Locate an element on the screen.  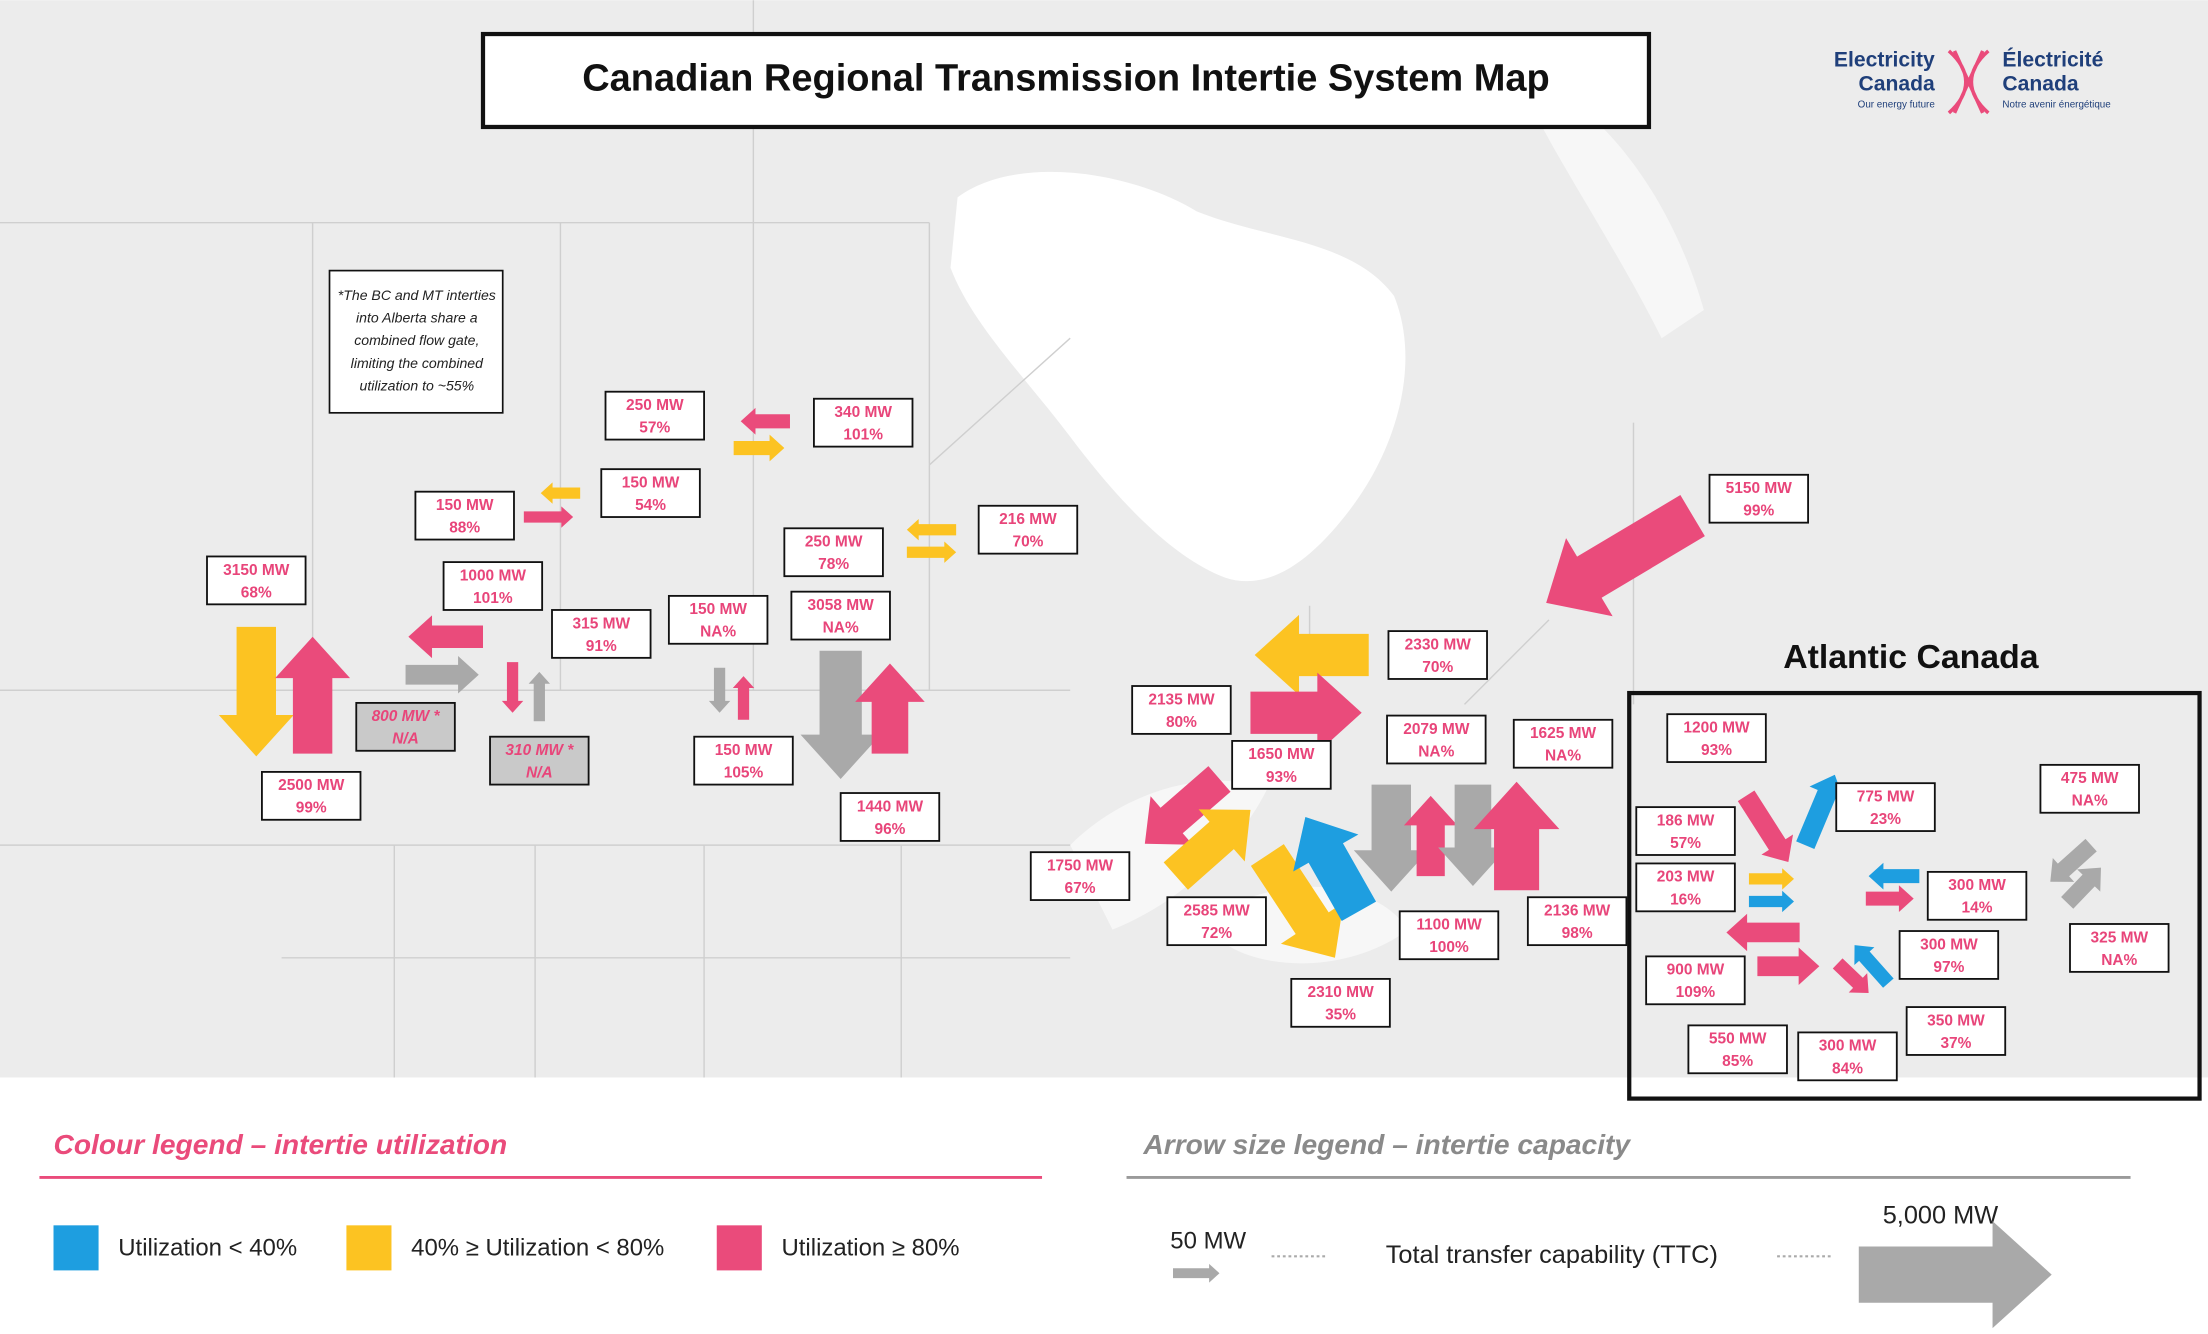
label: 1750 MW 67% is located at coordinates (1080, 876).